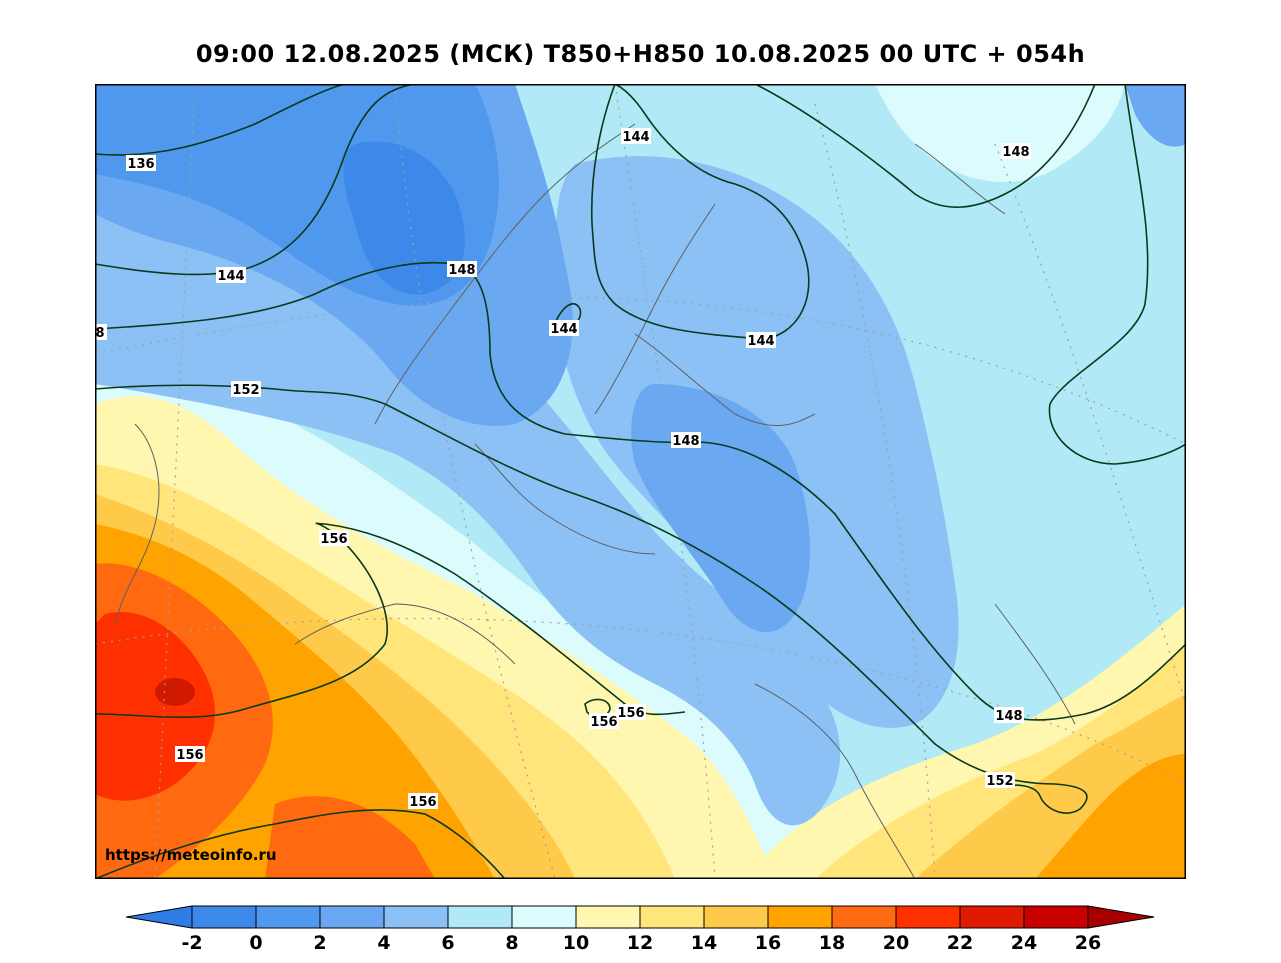  Describe the element at coordinates (700, 212) in the screenshot. I see `contour-144-scandinavia` at that location.